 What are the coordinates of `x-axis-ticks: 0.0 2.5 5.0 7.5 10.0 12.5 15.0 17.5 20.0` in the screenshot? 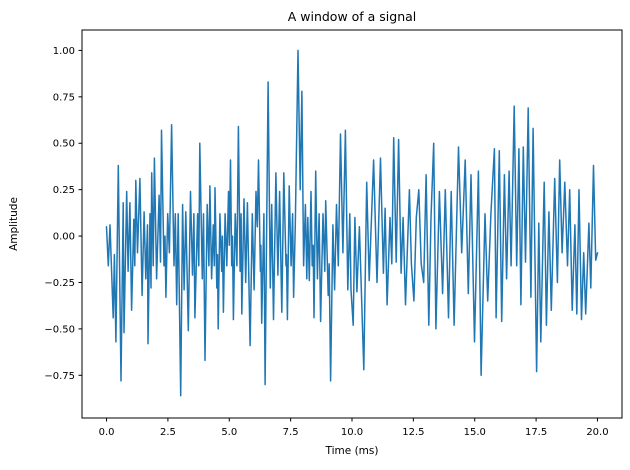 It's located at (354, 428).